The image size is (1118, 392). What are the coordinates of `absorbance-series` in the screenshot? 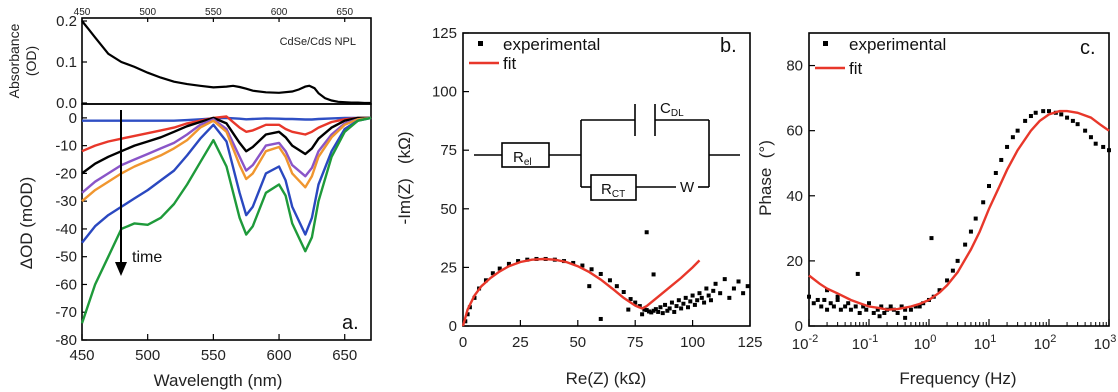 It's located at (226, 62).